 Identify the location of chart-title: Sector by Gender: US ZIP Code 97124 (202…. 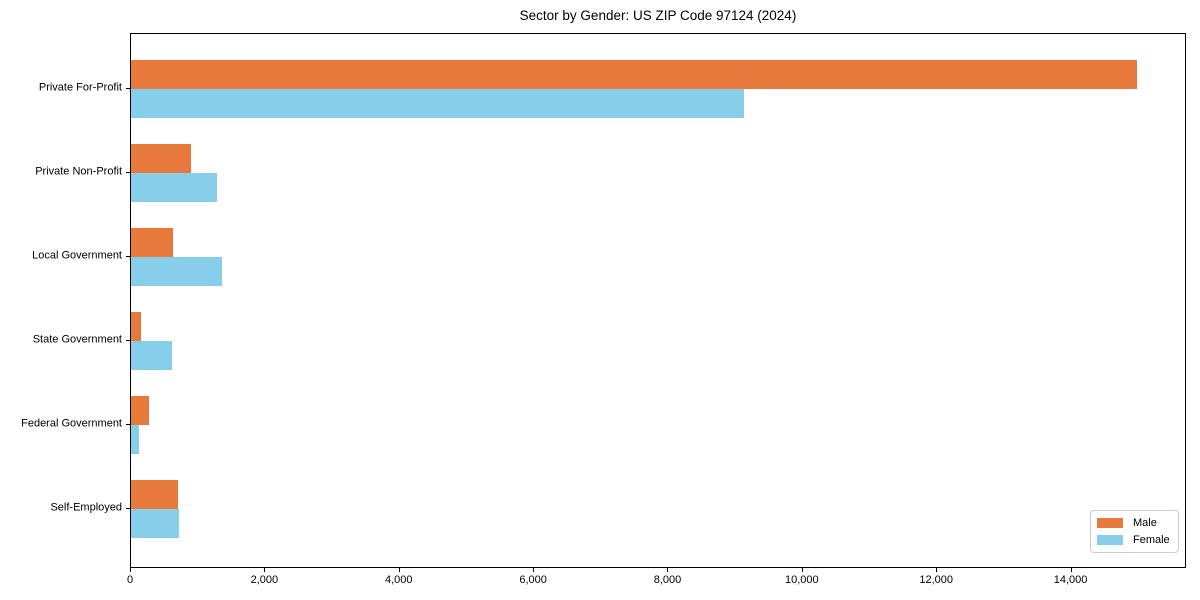
(658, 15).